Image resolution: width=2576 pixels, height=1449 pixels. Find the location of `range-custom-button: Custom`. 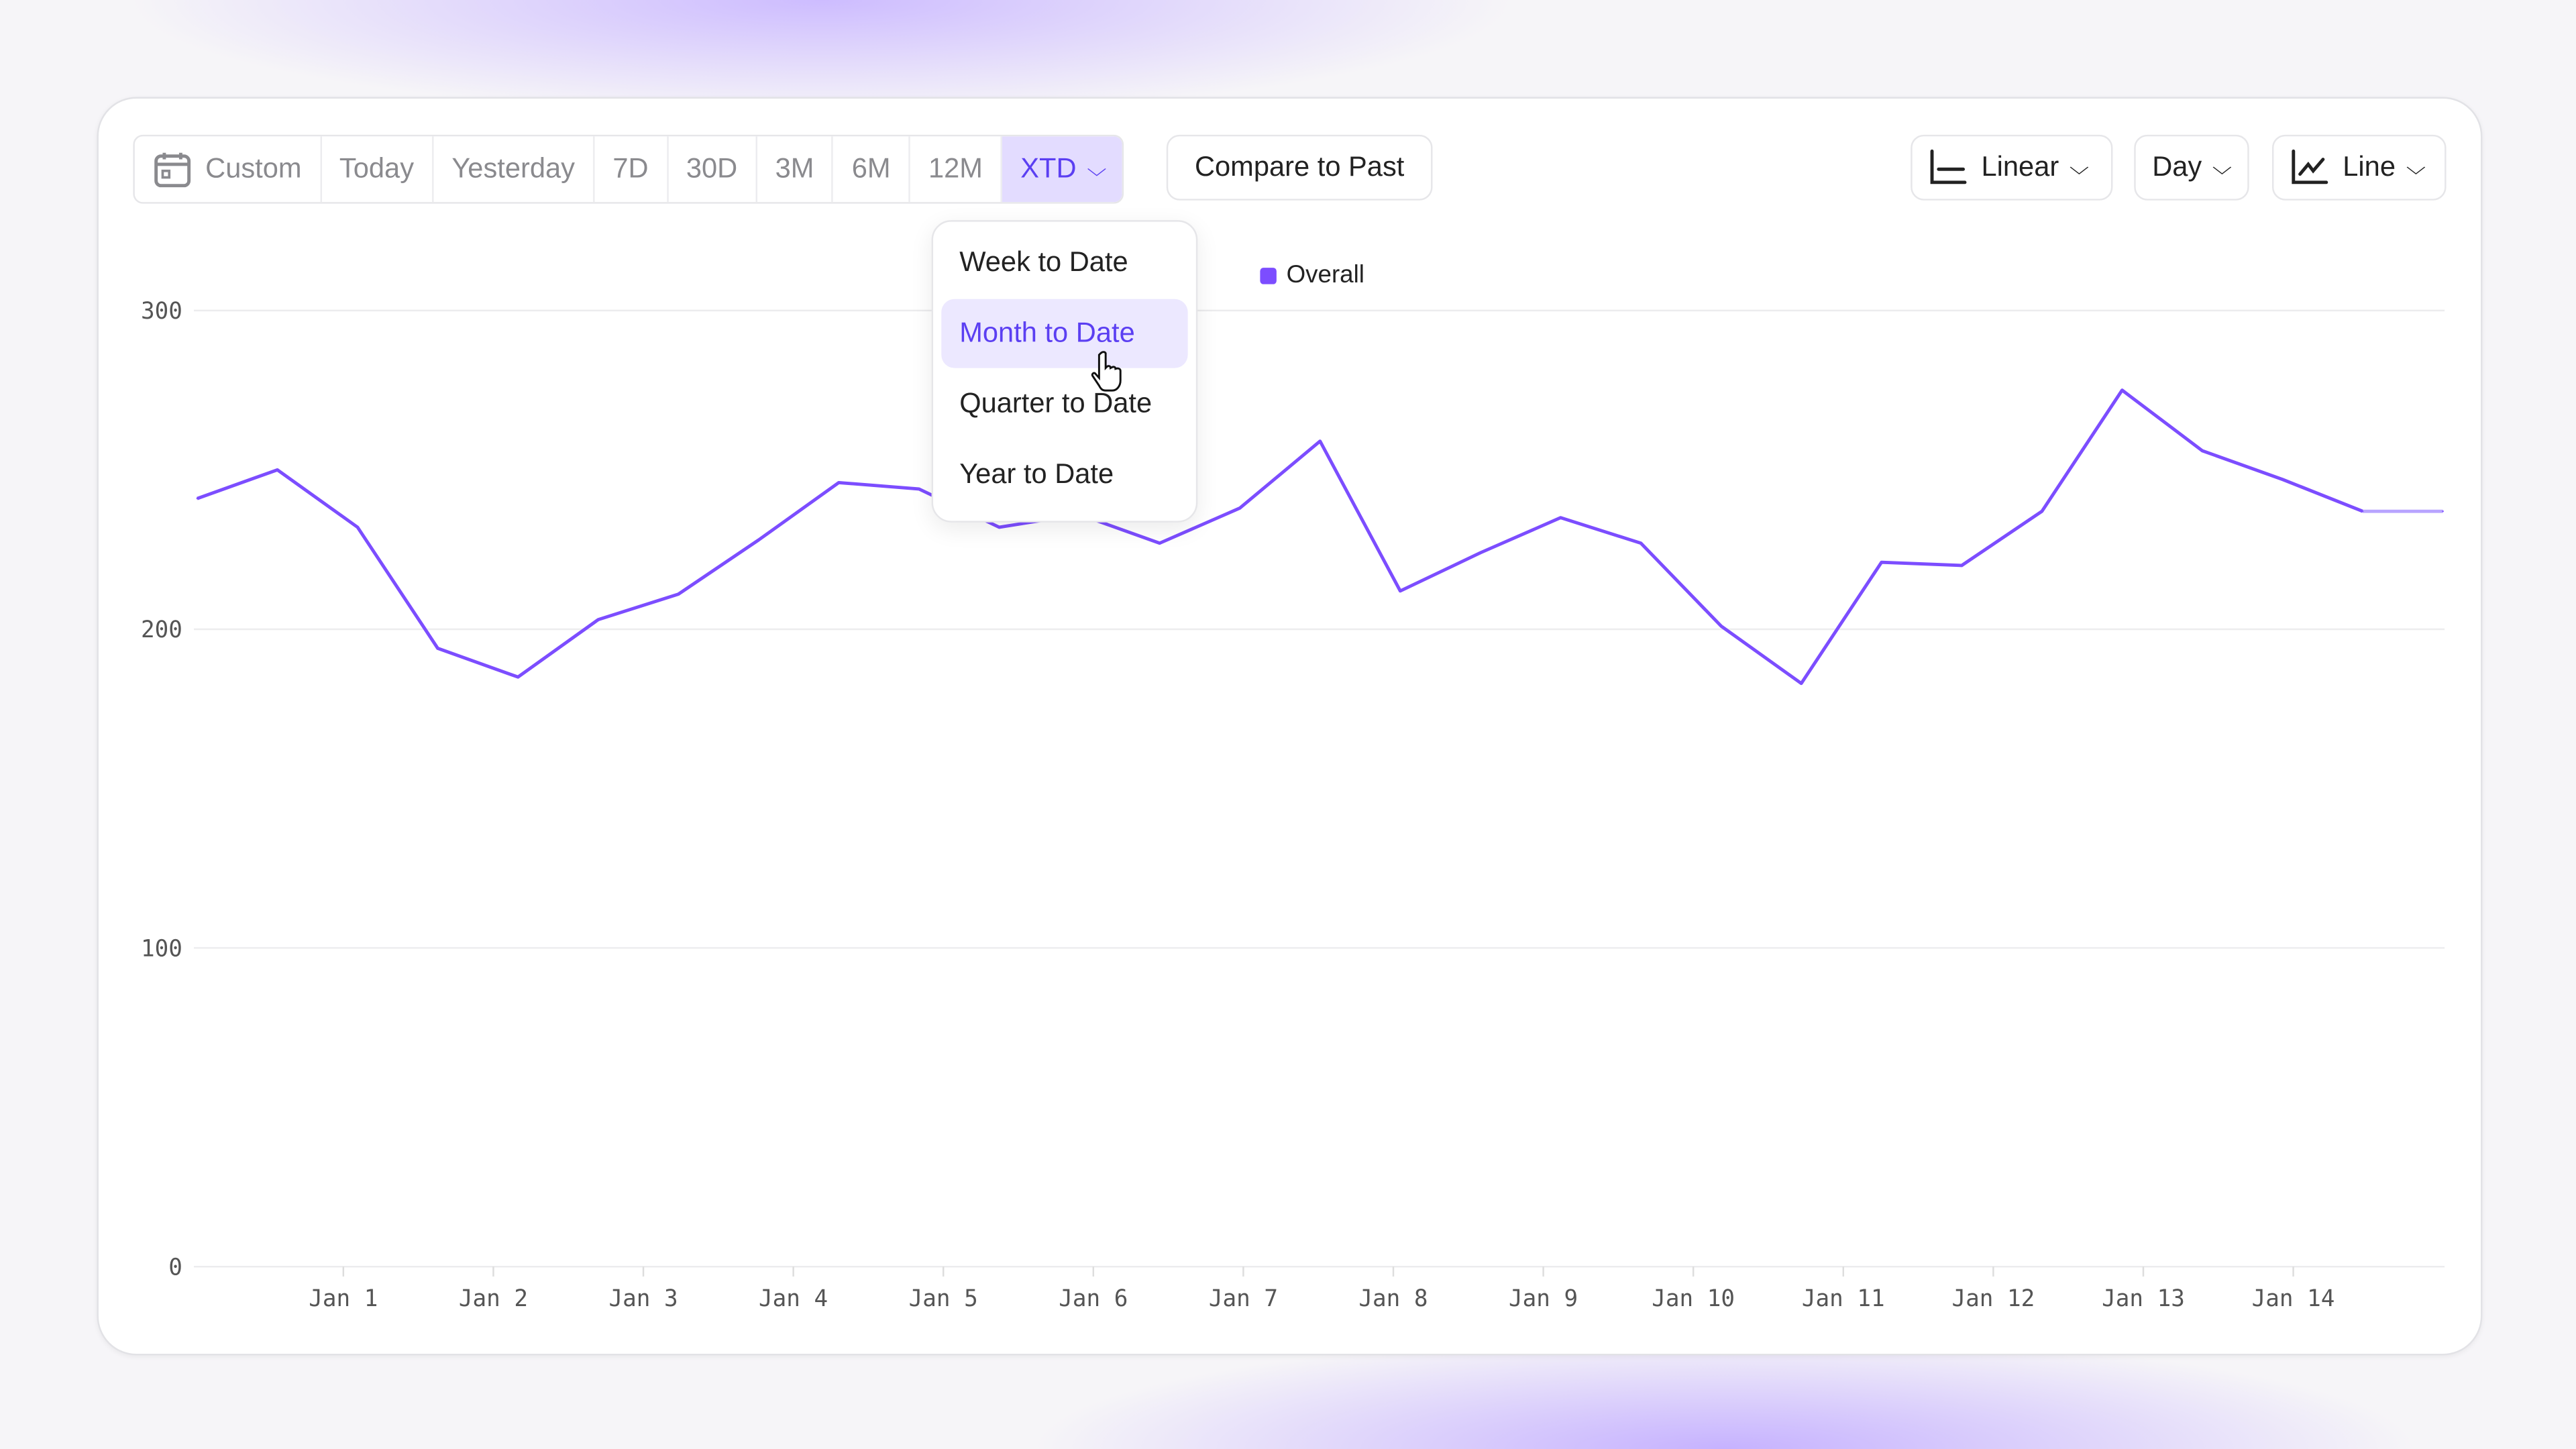

range-custom-button: Custom is located at coordinates (228, 169).